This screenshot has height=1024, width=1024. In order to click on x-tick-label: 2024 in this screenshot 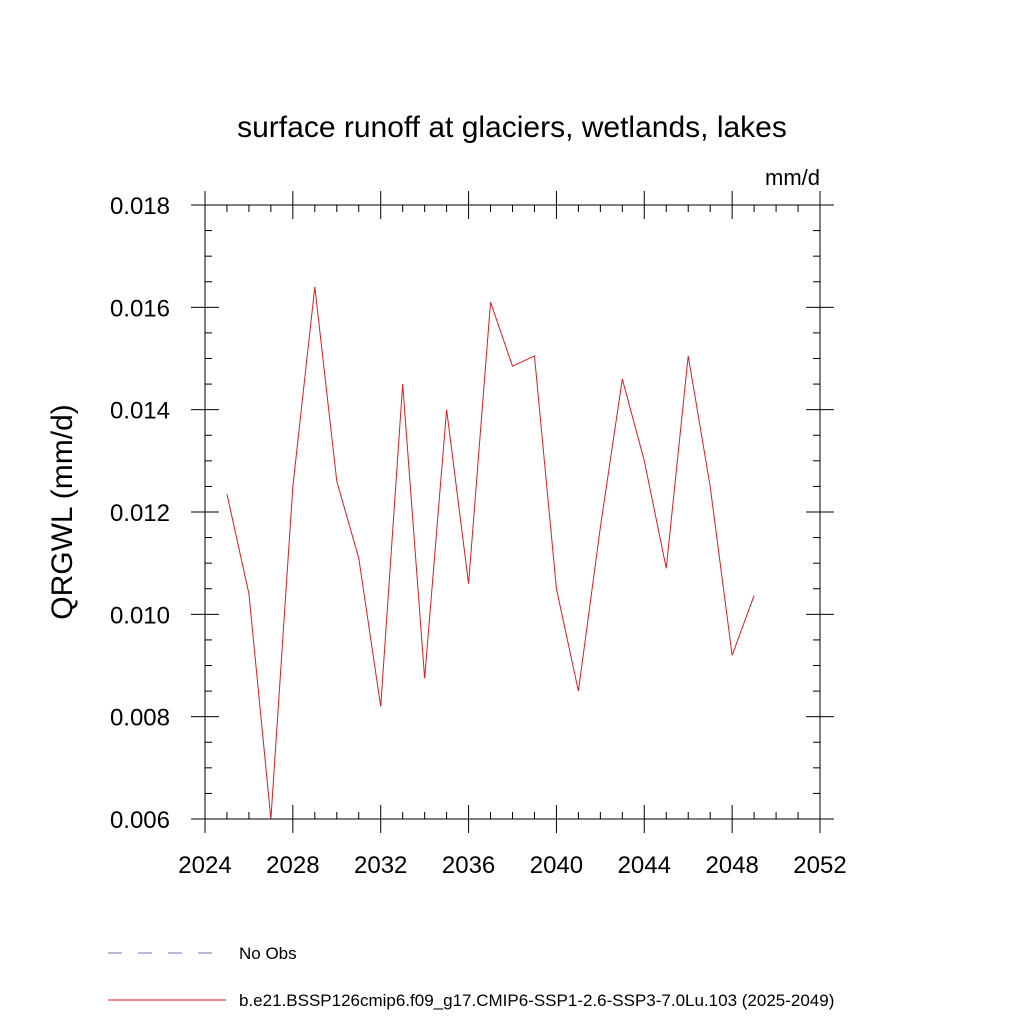, I will do `click(204, 865)`.